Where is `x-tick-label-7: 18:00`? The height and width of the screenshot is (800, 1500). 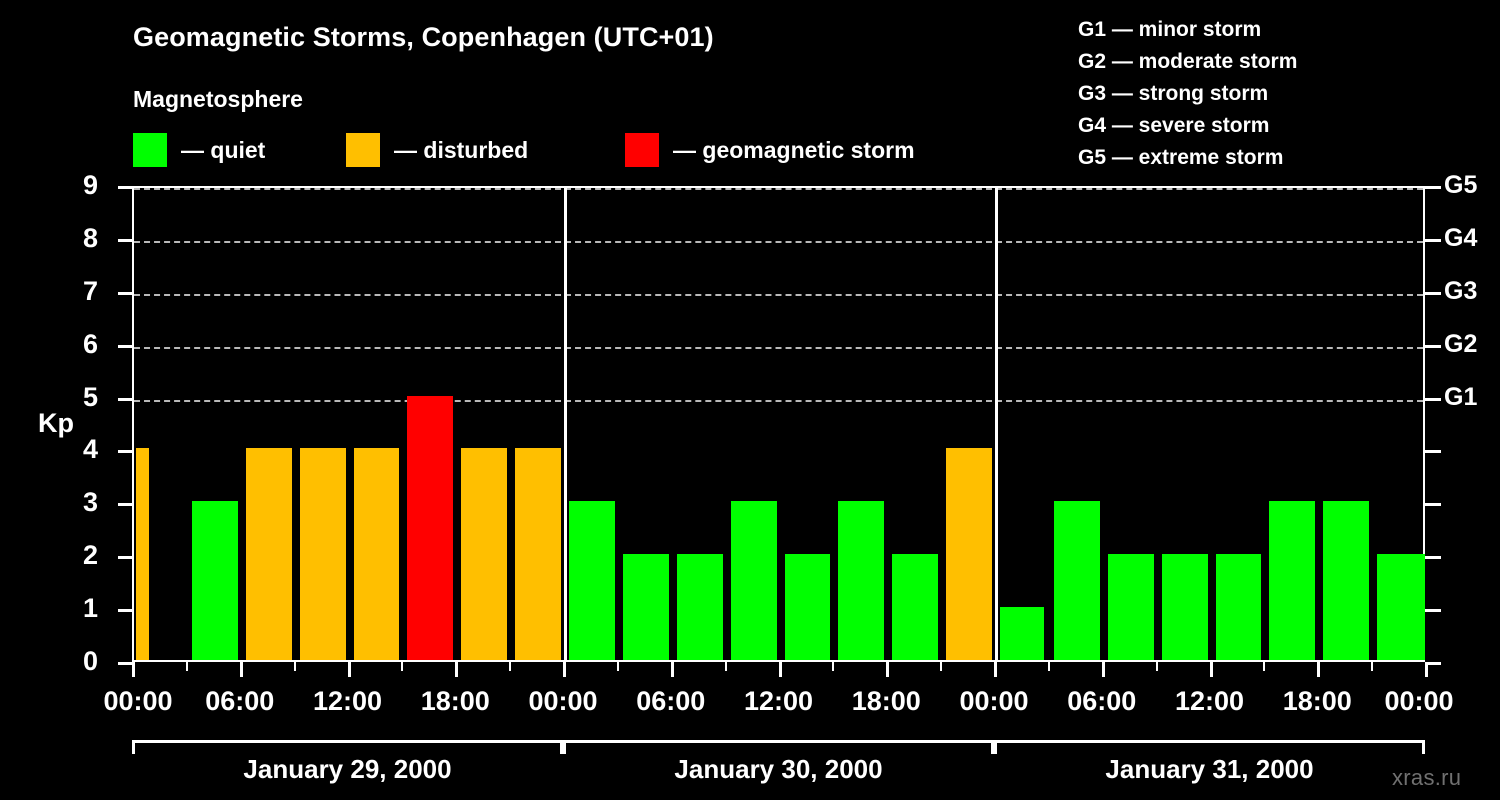 x-tick-label-7: 18:00 is located at coordinates (886, 701).